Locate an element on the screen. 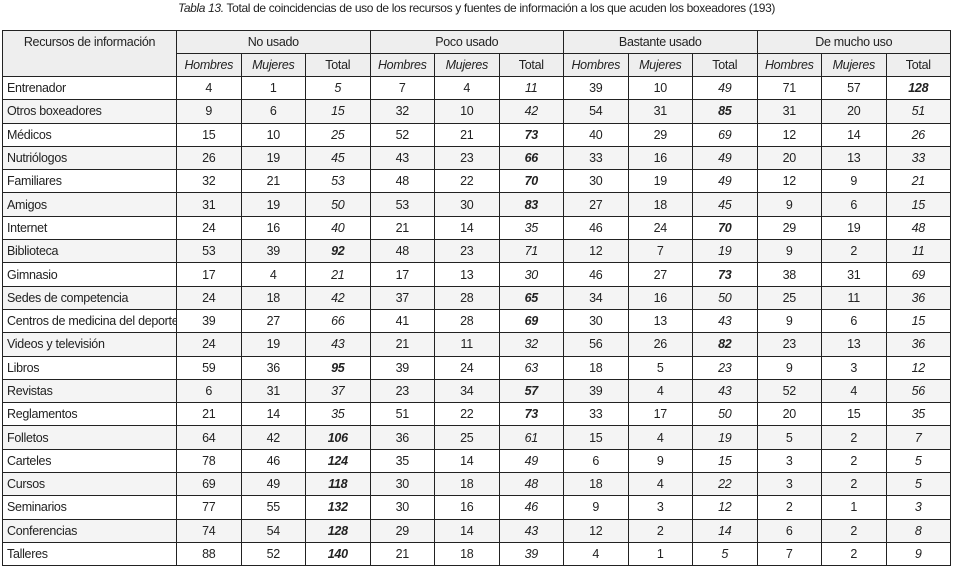 The image size is (953, 569). cell-hombres: 25 is located at coordinates (789, 297).